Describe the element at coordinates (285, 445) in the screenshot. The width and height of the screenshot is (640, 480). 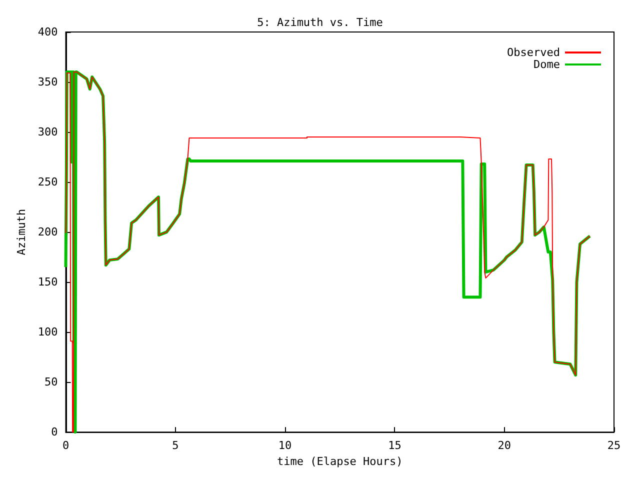
I see `x-tick-label: 10` at that location.